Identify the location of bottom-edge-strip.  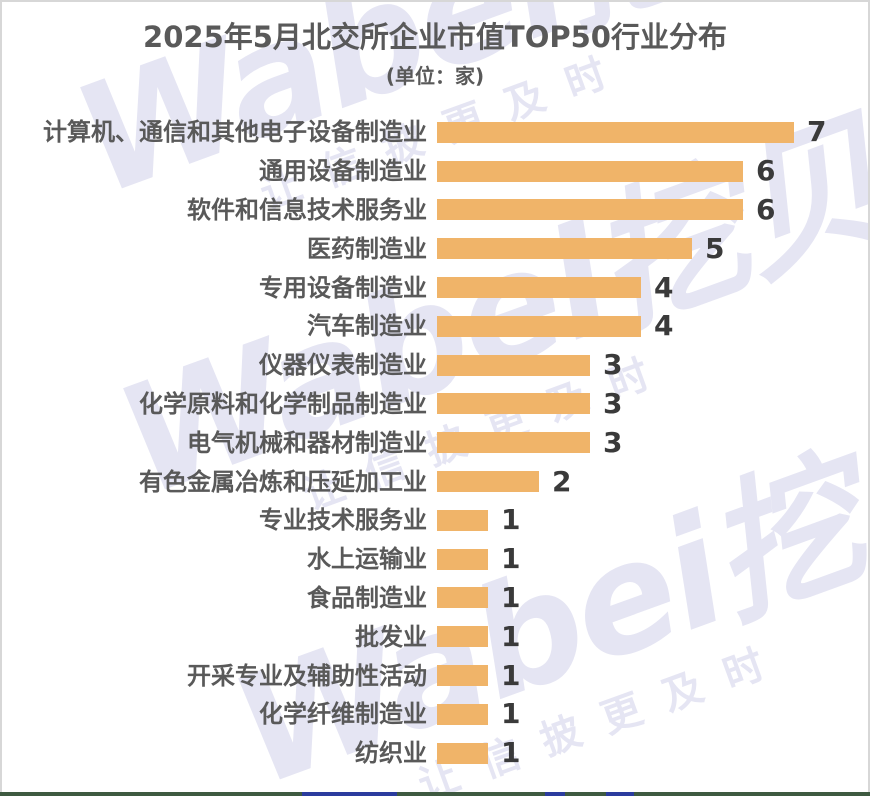
(435, 794).